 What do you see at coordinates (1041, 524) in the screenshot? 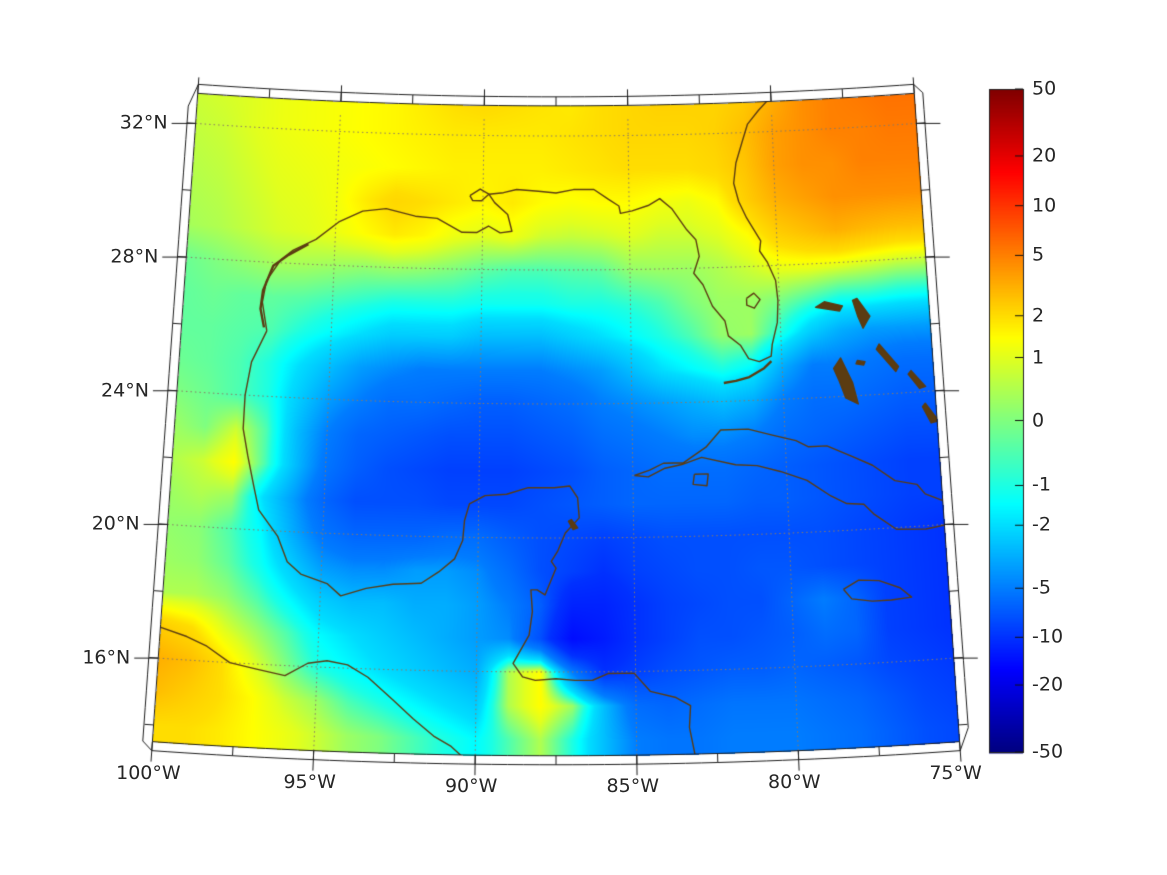
I see `colorbar-tick-label: -2` at bounding box center [1041, 524].